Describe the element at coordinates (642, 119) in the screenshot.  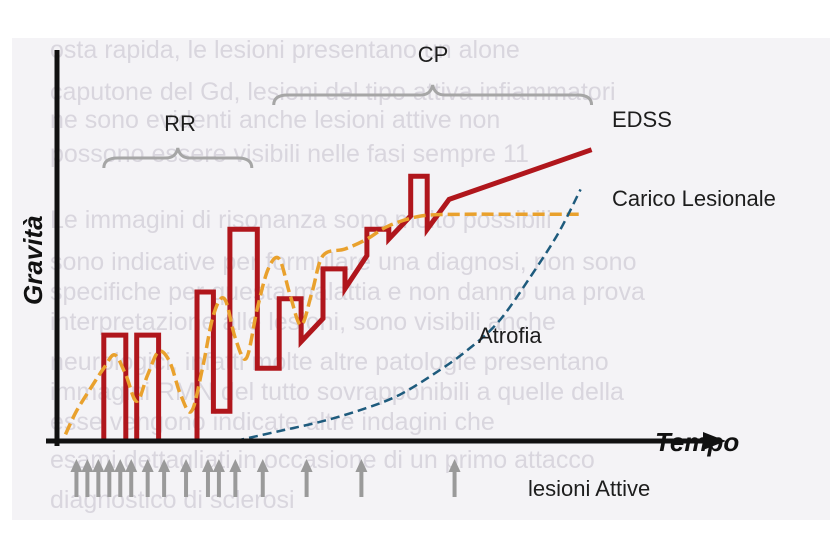
I see `legend-label-edss: EDSS` at that location.